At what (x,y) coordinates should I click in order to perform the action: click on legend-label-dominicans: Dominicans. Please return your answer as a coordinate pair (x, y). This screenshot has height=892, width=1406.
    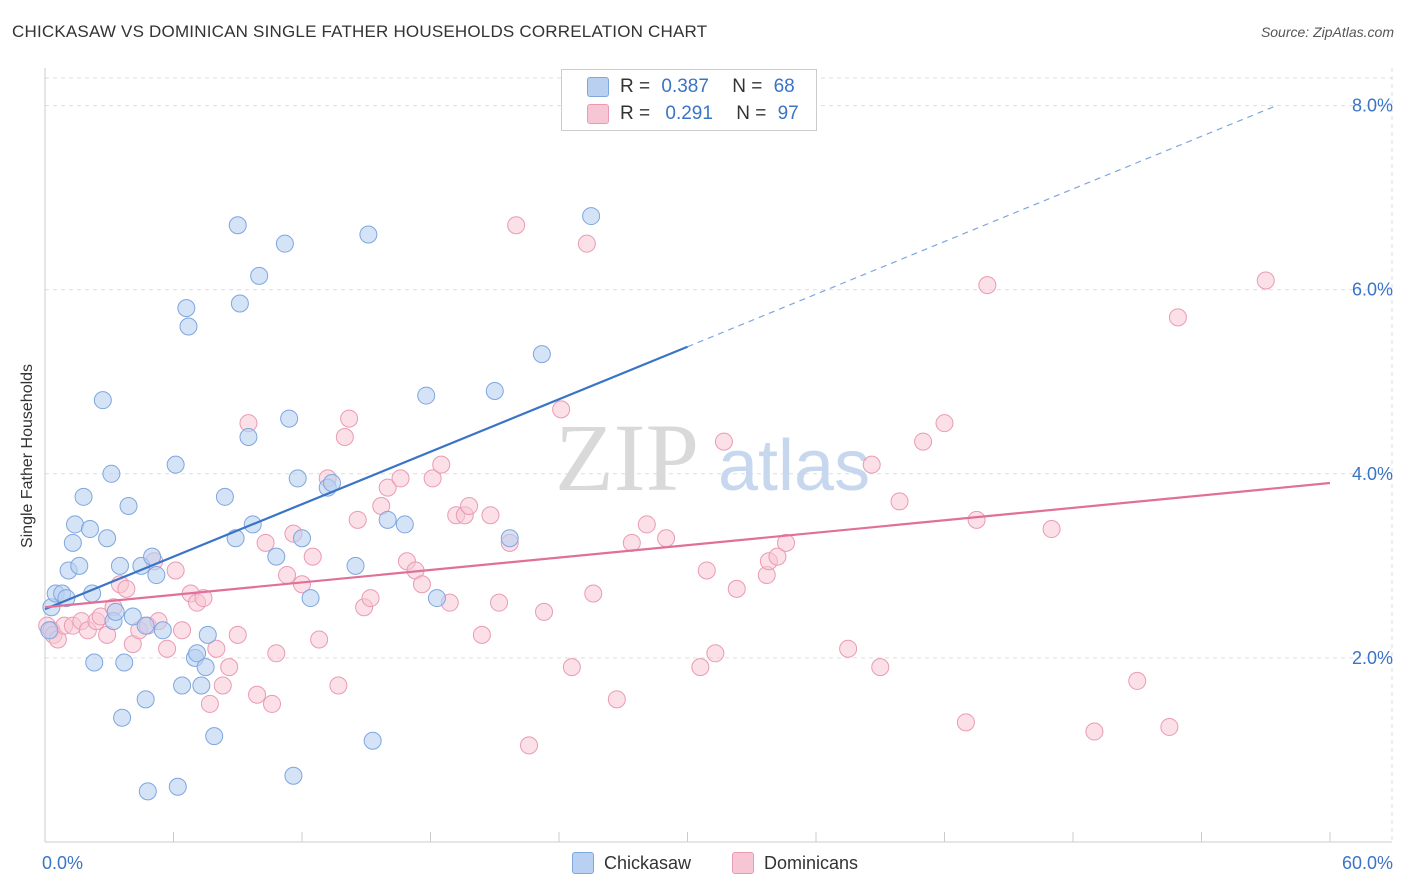
    Looking at the image, I should click on (811, 862).